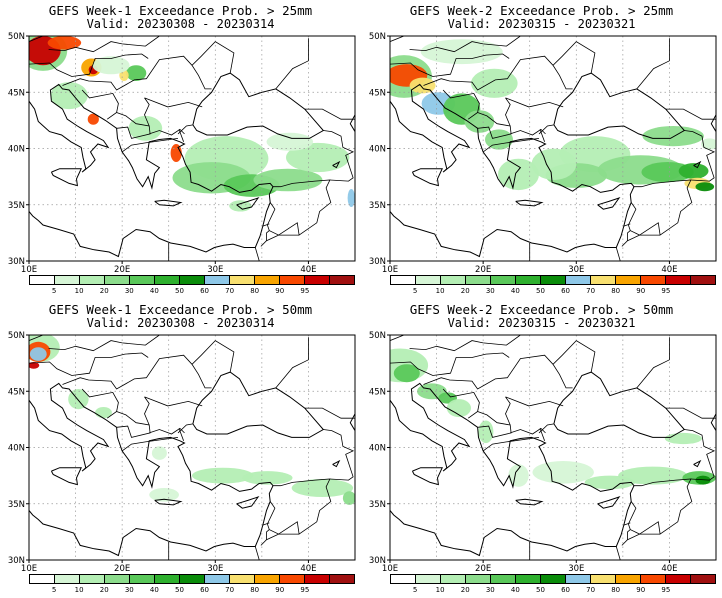 This screenshot has width=722, height=598. What do you see at coordinates (377, 505) in the screenshot?
I see `y-tick-label: 35N` at bounding box center [377, 505].